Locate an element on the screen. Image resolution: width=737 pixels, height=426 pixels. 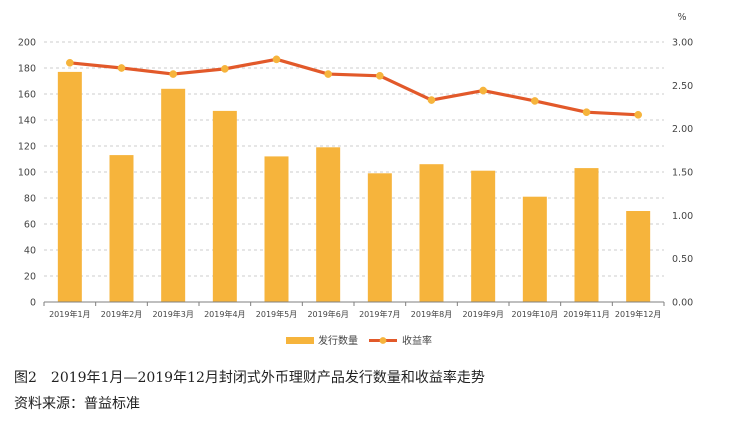
line-series is located at coordinates (354, 87).